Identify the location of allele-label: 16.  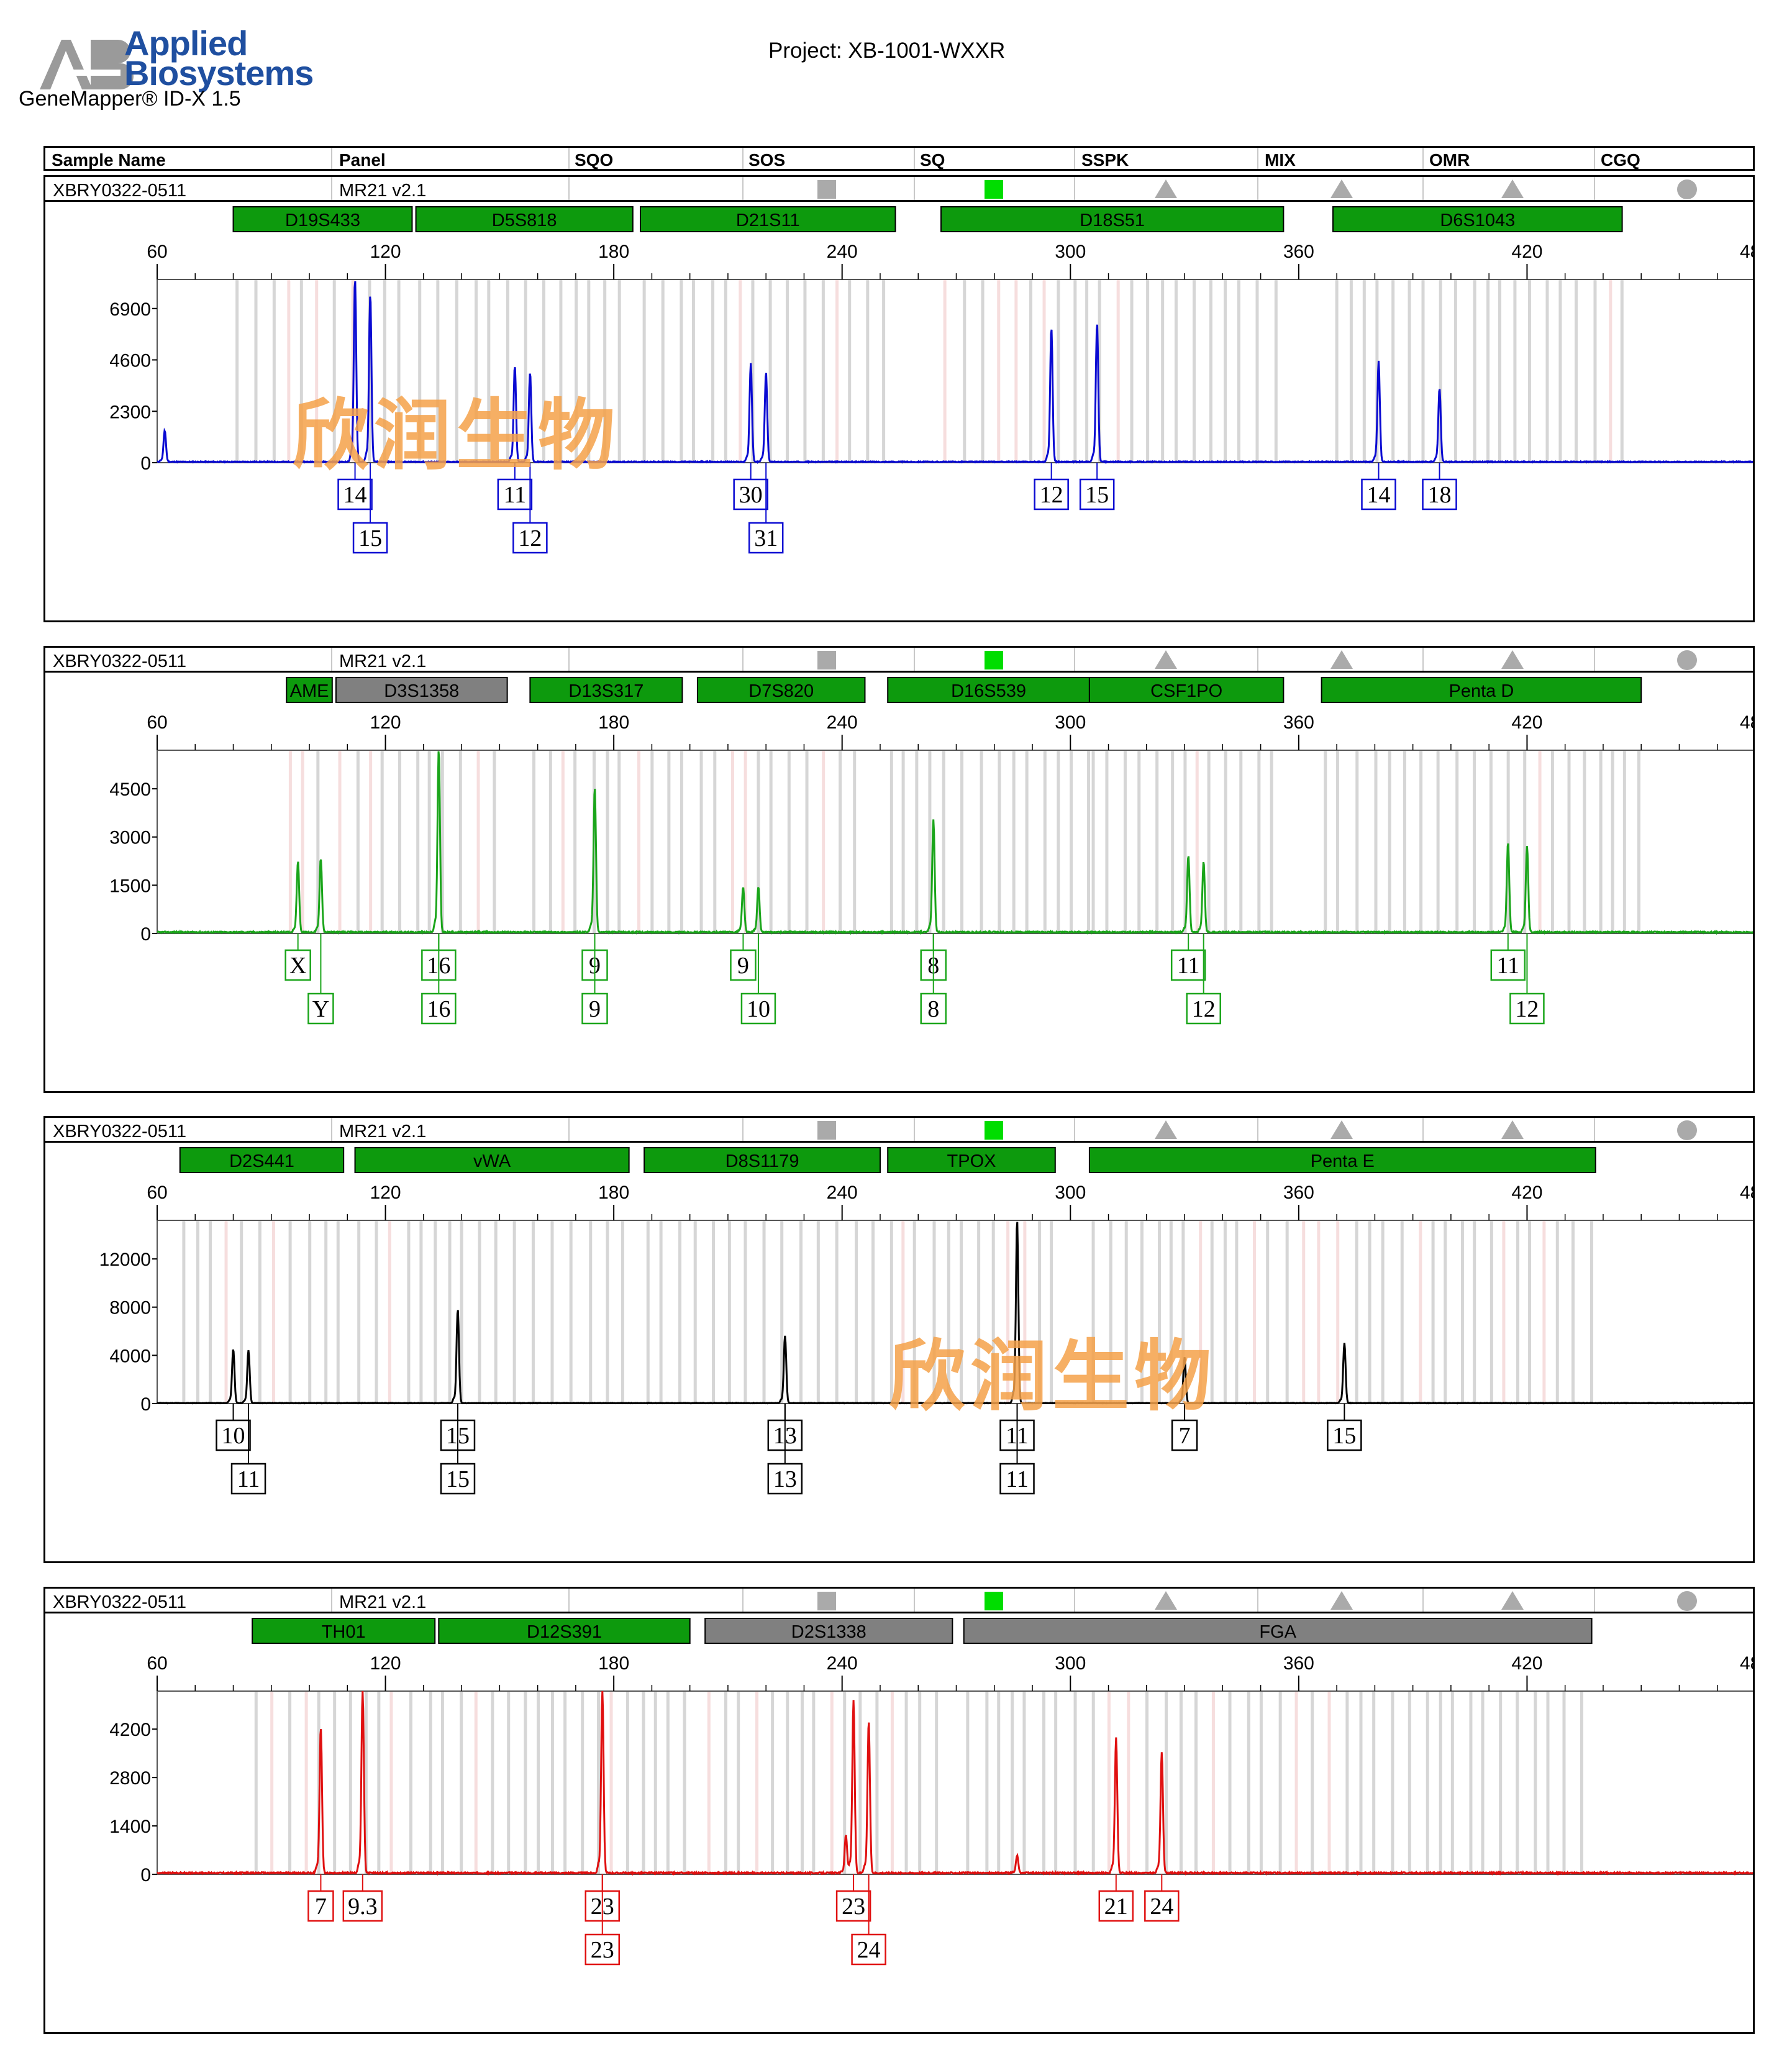
(439, 979).